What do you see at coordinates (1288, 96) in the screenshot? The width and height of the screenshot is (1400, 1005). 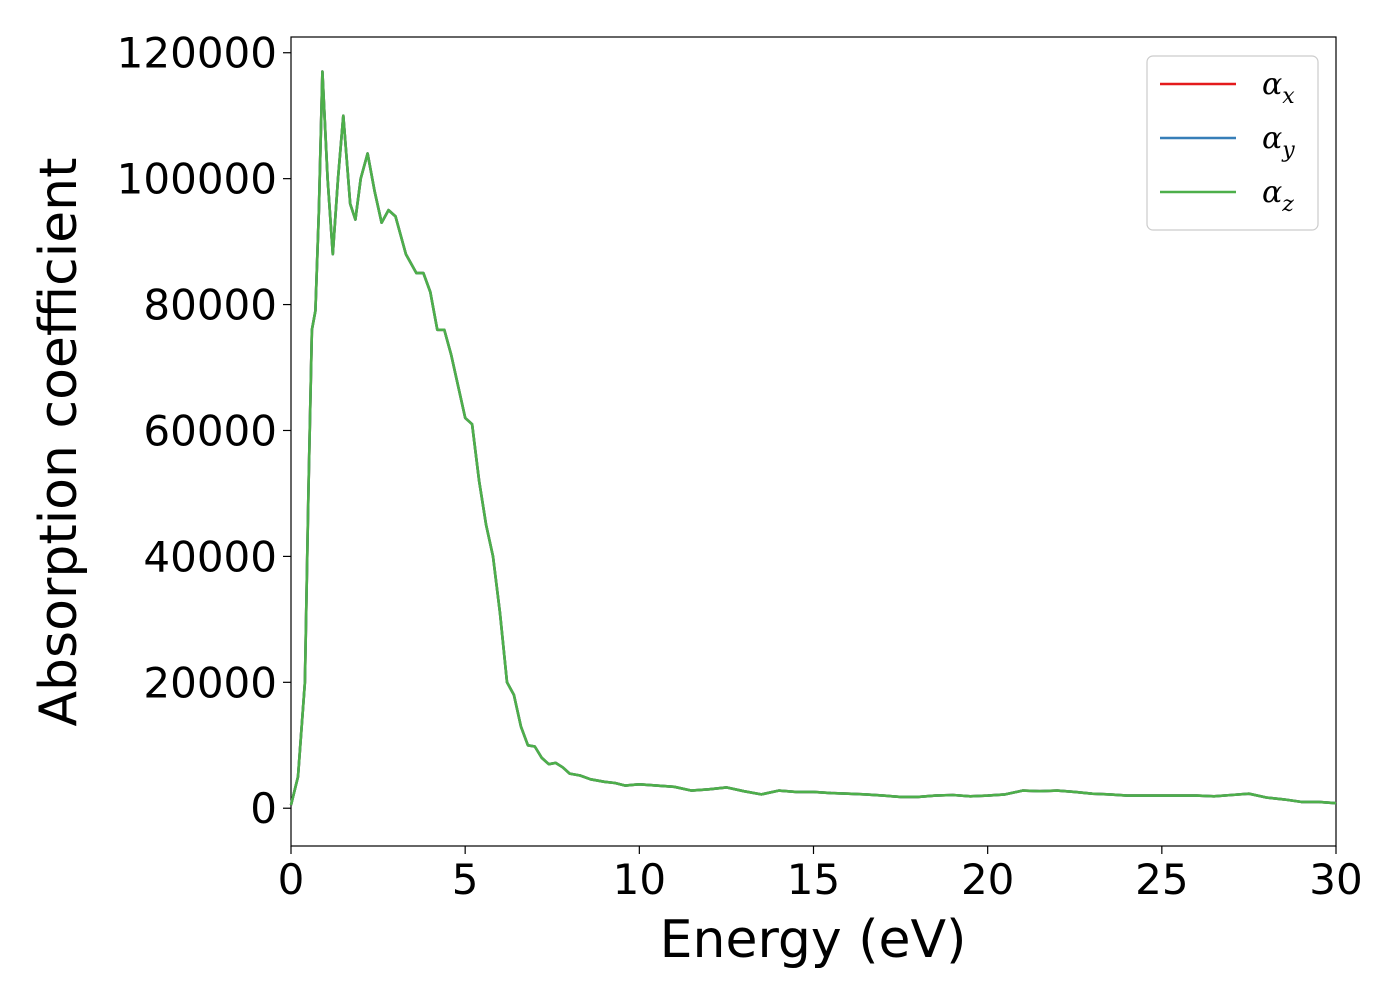 I see `legend-subscript: x` at bounding box center [1288, 96].